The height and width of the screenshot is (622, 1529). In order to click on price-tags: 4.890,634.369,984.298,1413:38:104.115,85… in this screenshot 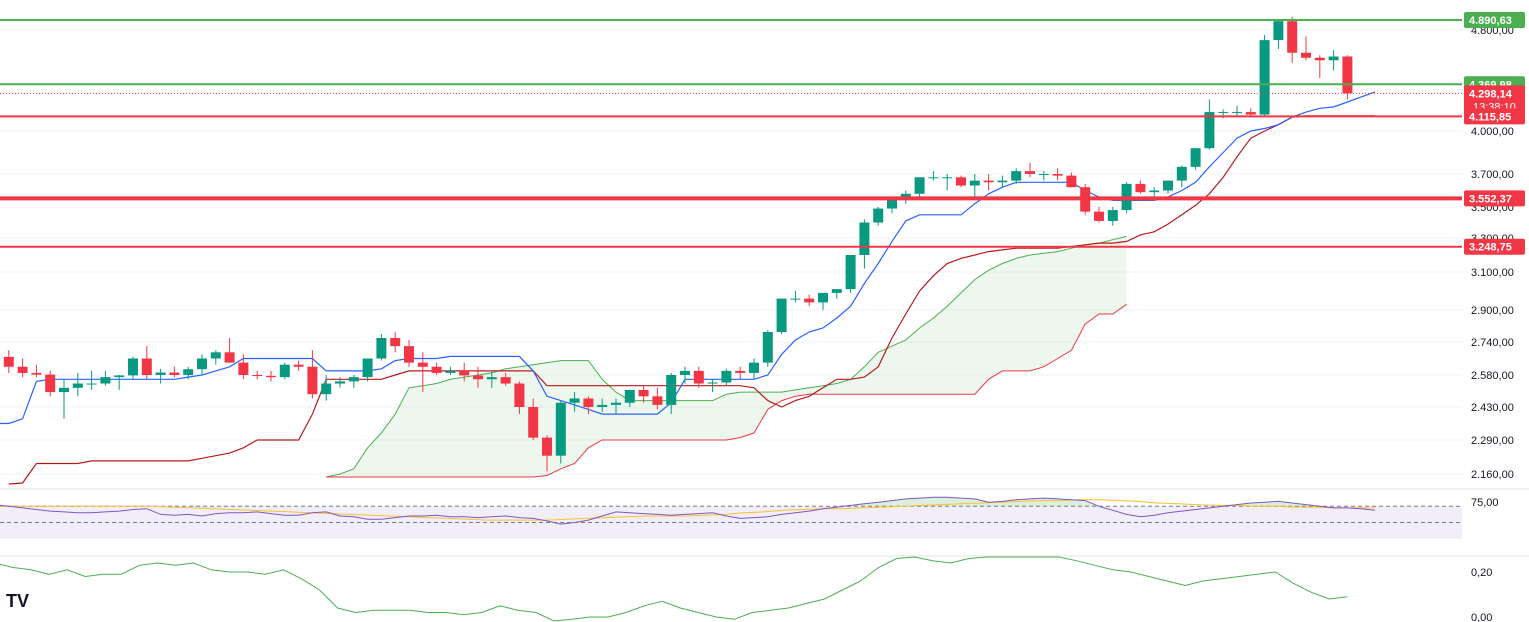, I will do `click(1494, 133)`.